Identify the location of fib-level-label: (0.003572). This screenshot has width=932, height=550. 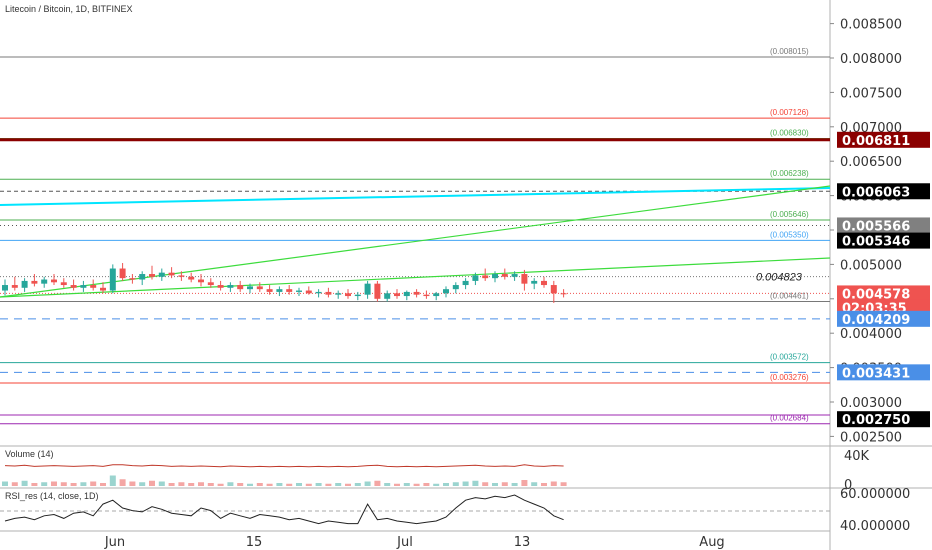
(789, 357).